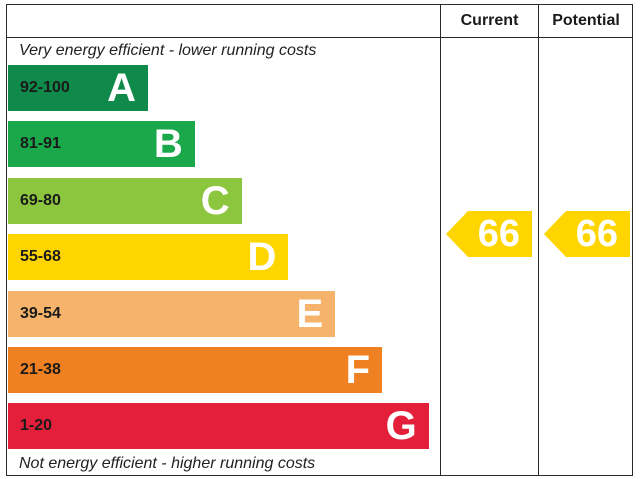 The width and height of the screenshot is (640, 479). What do you see at coordinates (172, 313) in the screenshot?
I see `band-e: 39-54 E` at bounding box center [172, 313].